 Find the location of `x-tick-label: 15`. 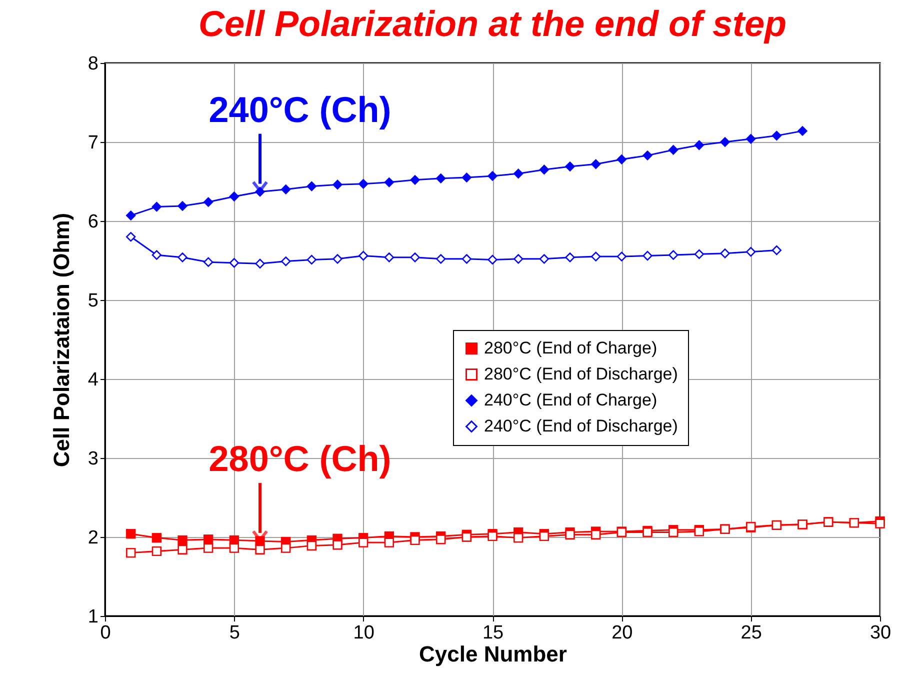

x-tick-label: 15 is located at coordinates (493, 633).